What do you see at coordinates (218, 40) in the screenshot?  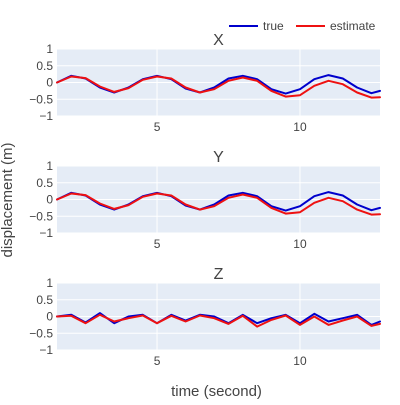 I see `panel-title: X` at bounding box center [218, 40].